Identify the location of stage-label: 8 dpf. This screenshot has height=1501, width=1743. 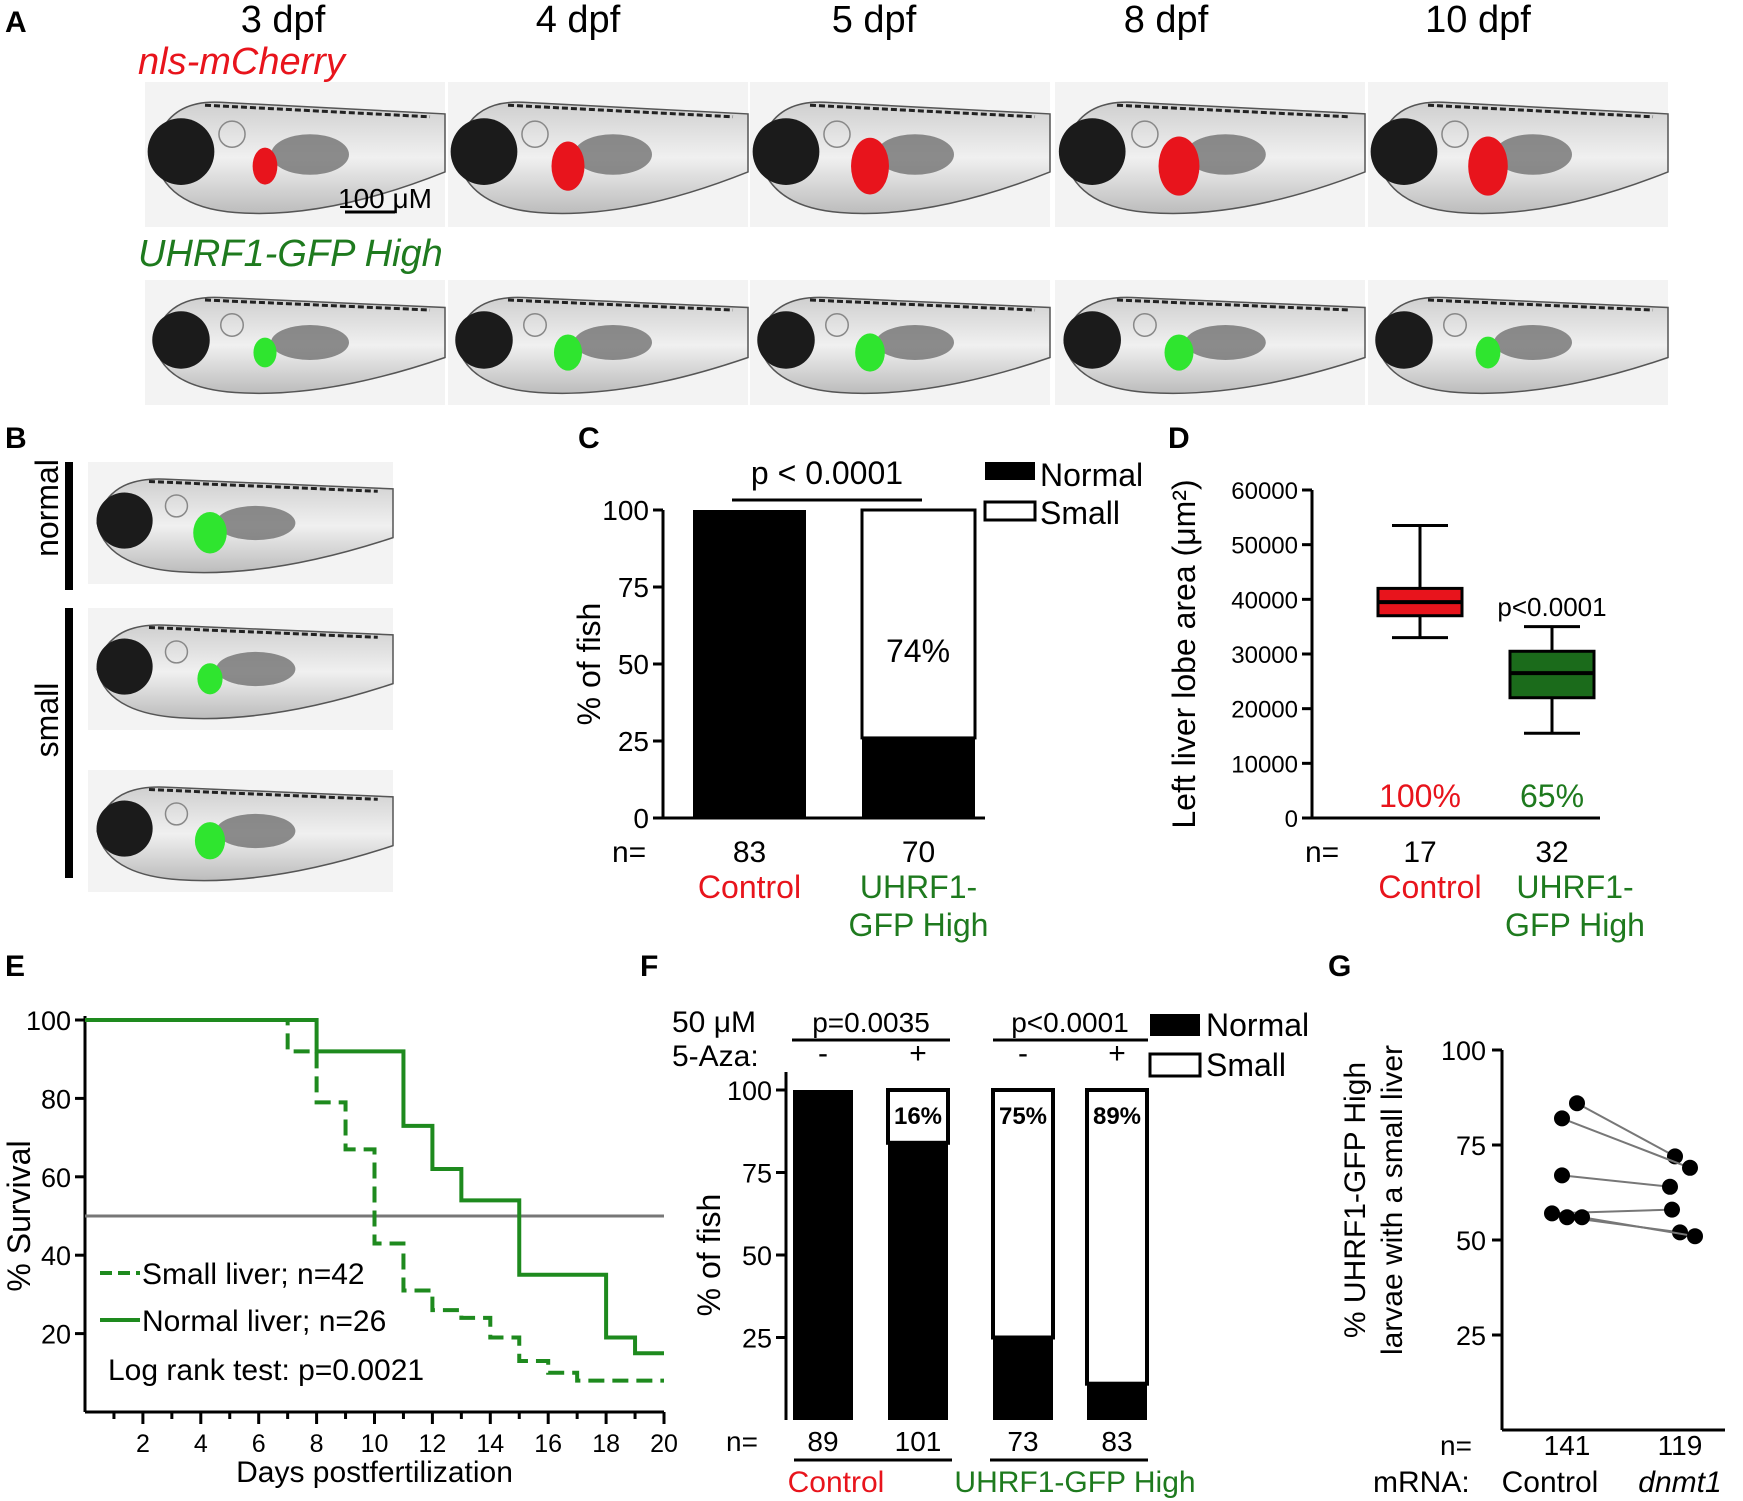
(1166, 20).